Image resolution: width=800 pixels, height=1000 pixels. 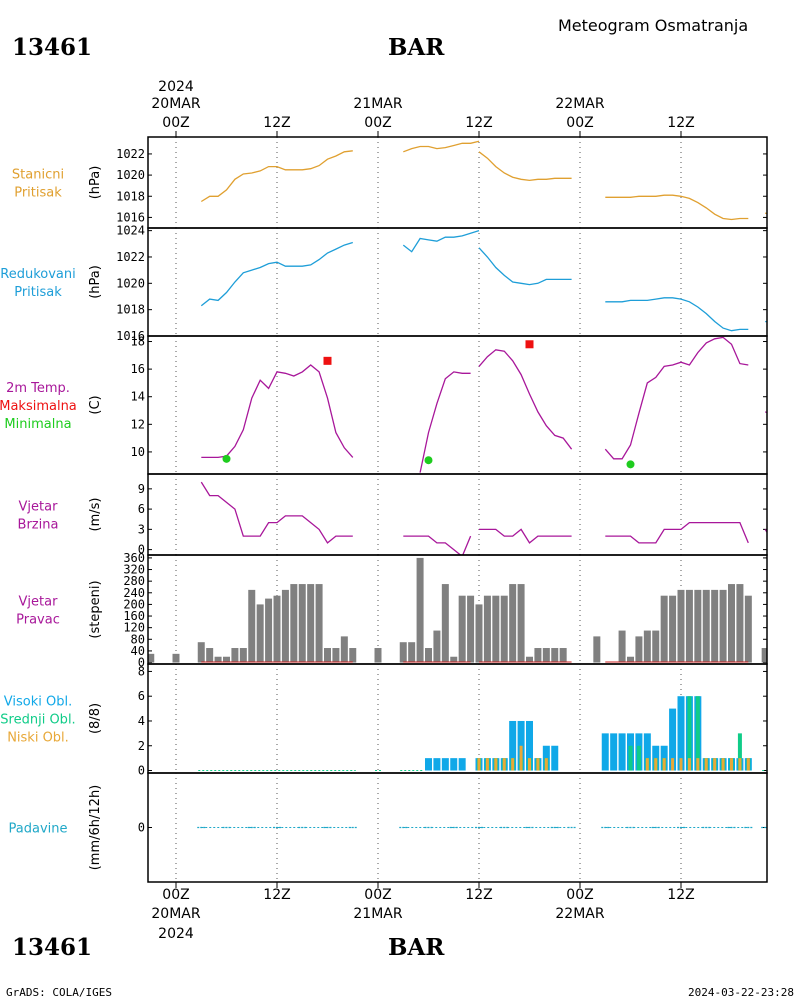 What do you see at coordinates (141, 746) in the screenshot?
I see `y-tick-label: 2` at bounding box center [141, 746].